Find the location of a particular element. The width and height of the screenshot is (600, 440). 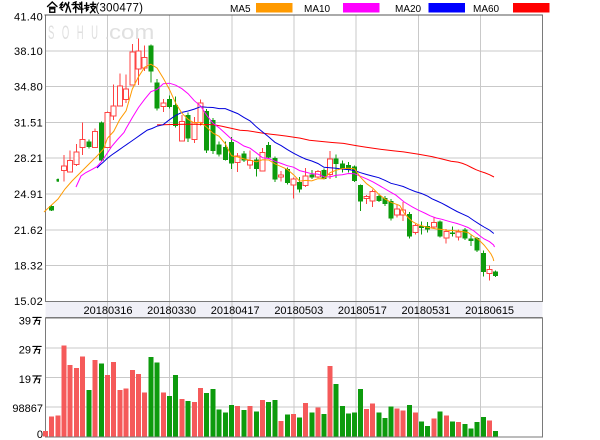

svg-text: 98867 is located at coordinates (27, 409).